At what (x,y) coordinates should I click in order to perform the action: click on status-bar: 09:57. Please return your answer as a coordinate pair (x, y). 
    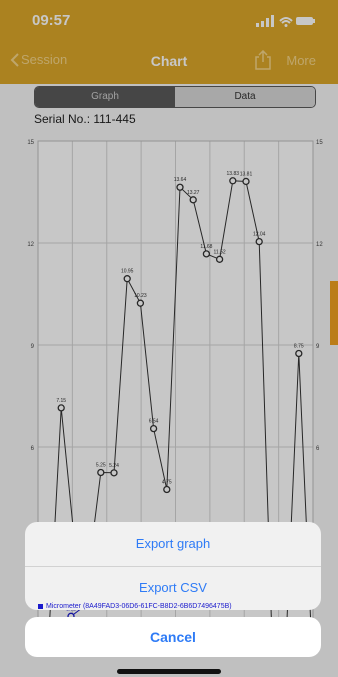
    Looking at the image, I should click on (169, 19).